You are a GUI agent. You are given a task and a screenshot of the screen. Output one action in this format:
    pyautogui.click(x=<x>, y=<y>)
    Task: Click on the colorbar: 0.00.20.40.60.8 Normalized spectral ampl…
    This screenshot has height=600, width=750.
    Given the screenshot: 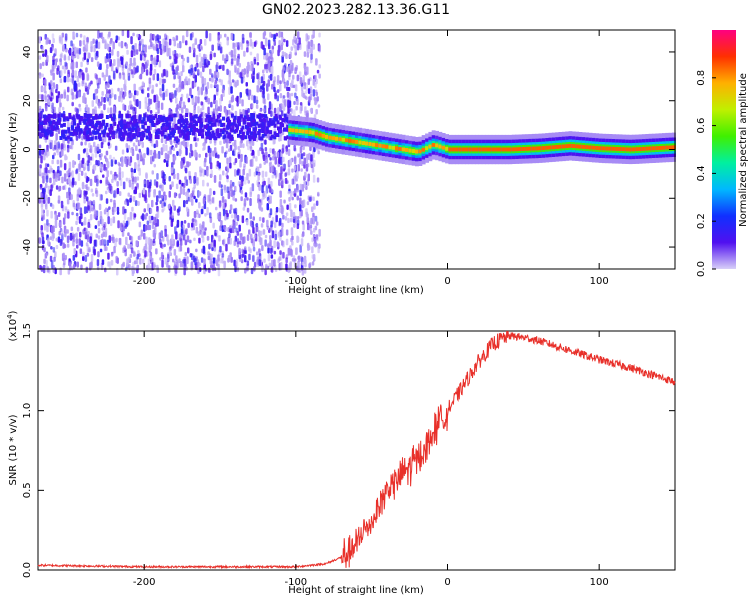 What is the action you would take?
    pyautogui.click(x=722, y=153)
    